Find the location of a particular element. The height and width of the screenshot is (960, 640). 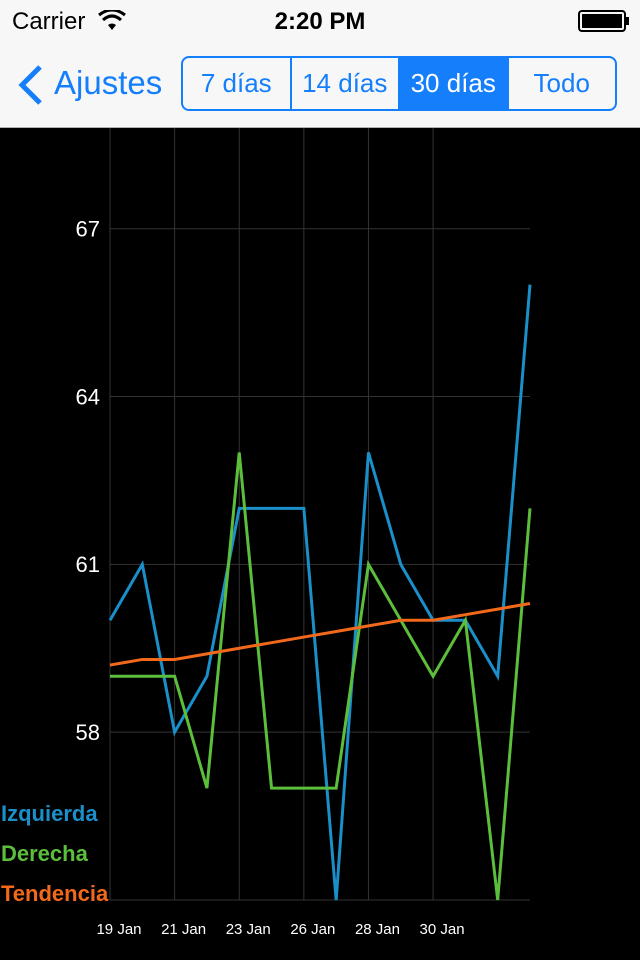

segment: Todo is located at coordinates (561, 83).